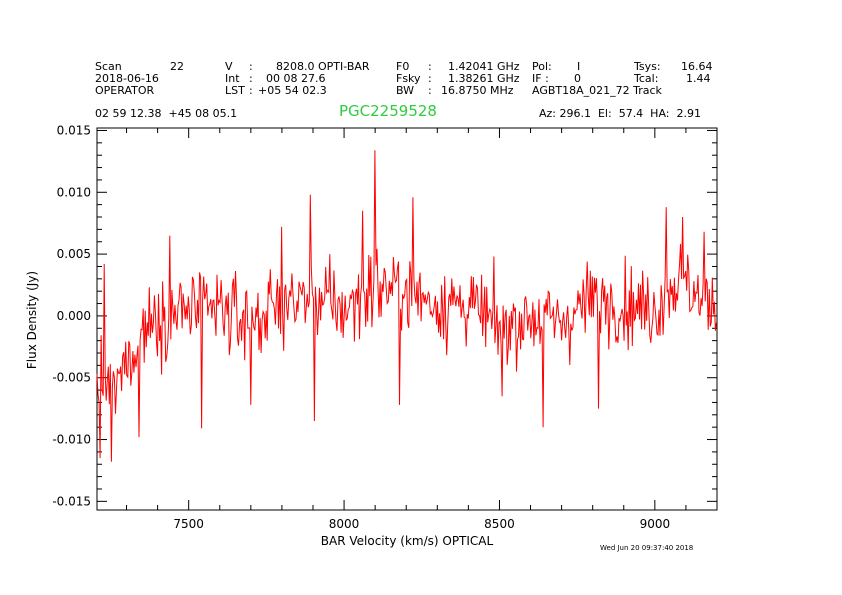 The width and height of the screenshot is (842, 595). What do you see at coordinates (251, 78) in the screenshot?
I see `header-int-sep: :` at bounding box center [251, 78].